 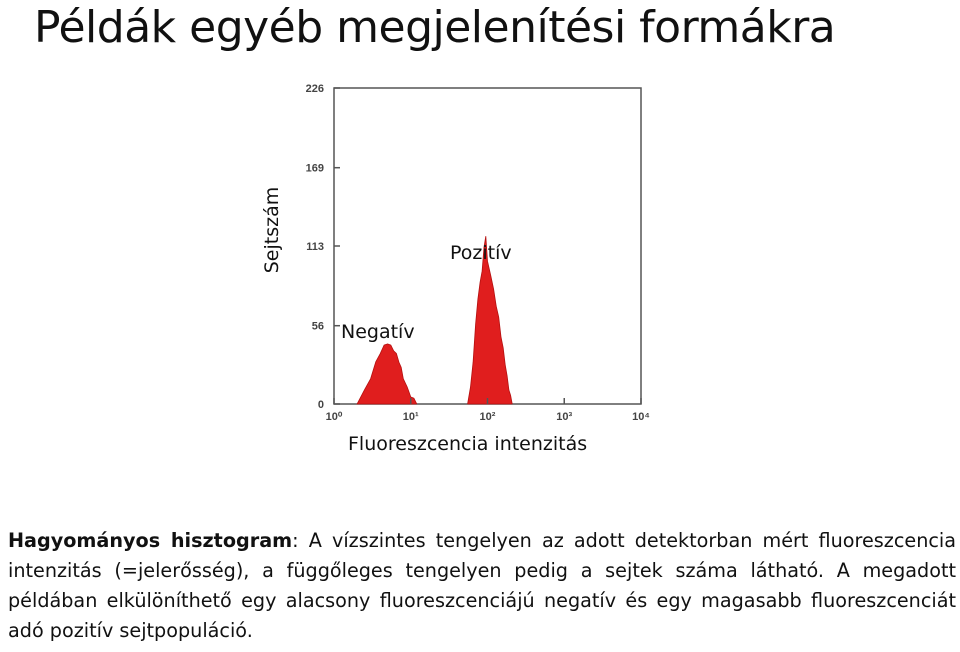 I want to click on x-tick-label: 10⁴, so click(x=641, y=417).